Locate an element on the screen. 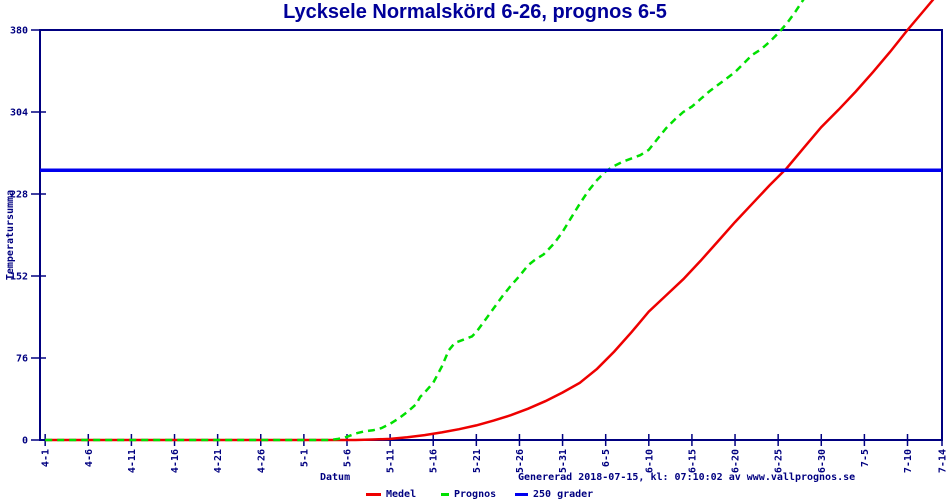 This screenshot has width=950, height=500. legend-item-medel: Medel is located at coordinates (391, 494).